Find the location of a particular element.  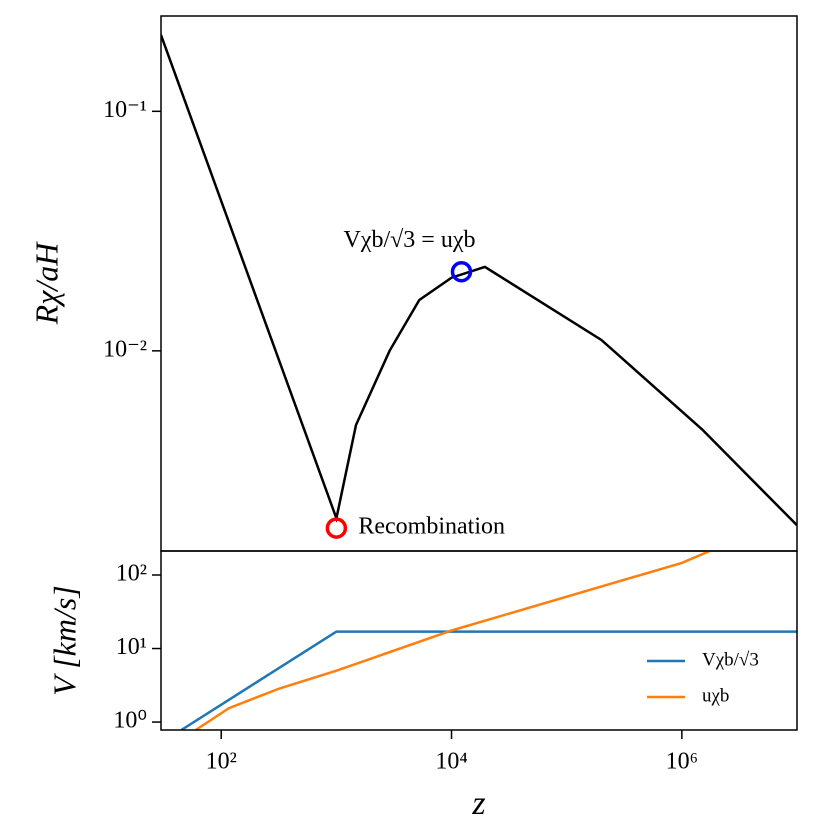

legend-label: Vχb/√3 is located at coordinates (730, 659).